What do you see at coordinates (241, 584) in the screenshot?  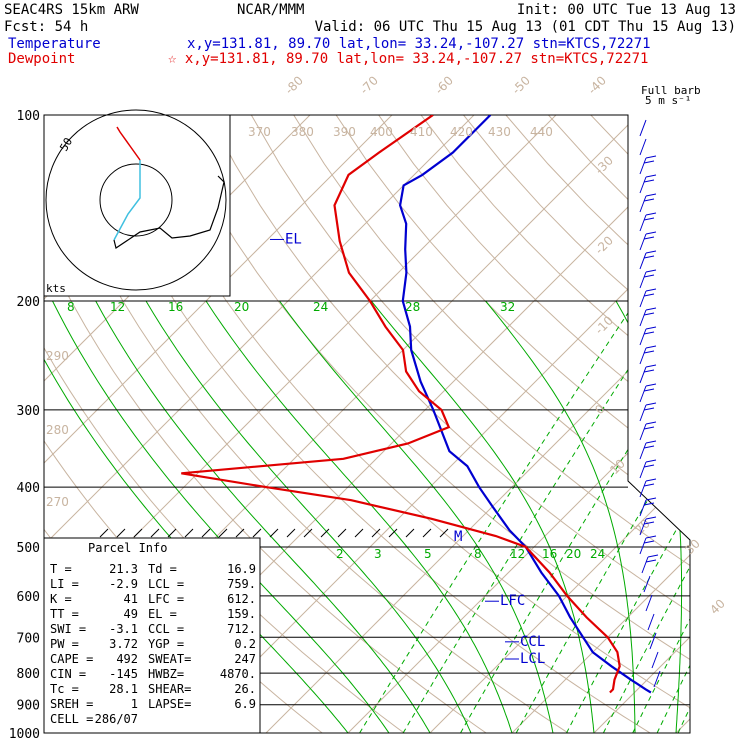 I see `parcel-param-value: 759.` at bounding box center [241, 584].